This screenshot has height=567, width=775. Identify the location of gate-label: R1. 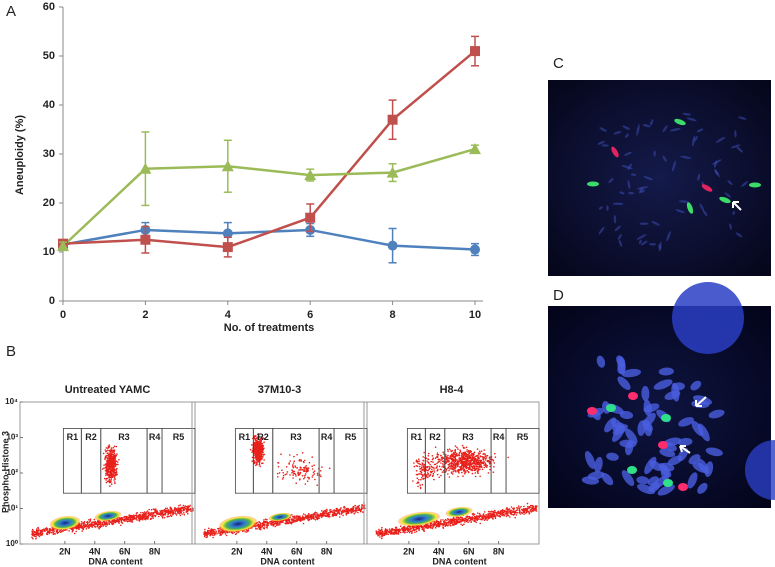
(417, 437).